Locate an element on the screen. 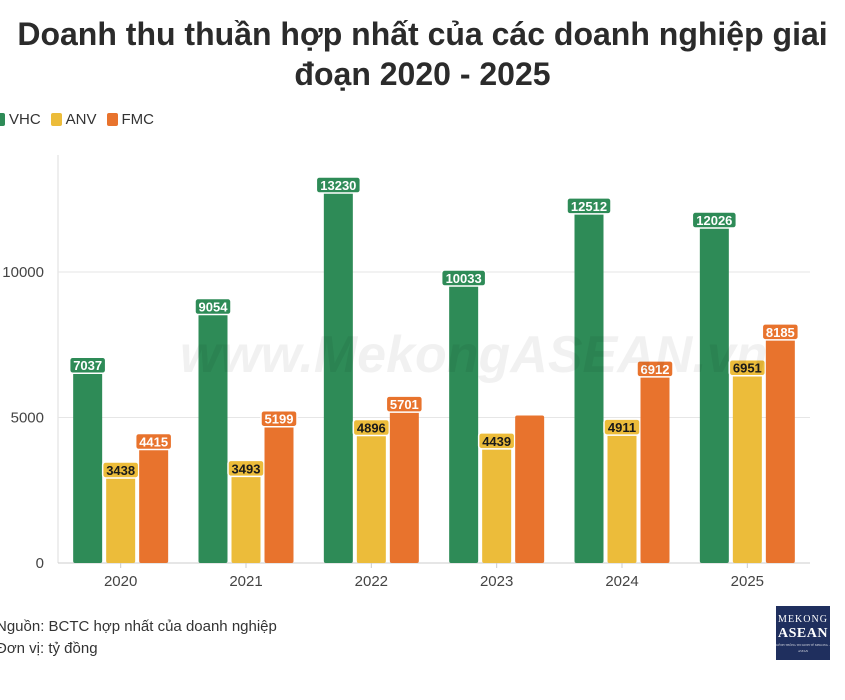 This screenshot has height=700, width=845. data-label-vhc-2020: 7037 is located at coordinates (87, 365).